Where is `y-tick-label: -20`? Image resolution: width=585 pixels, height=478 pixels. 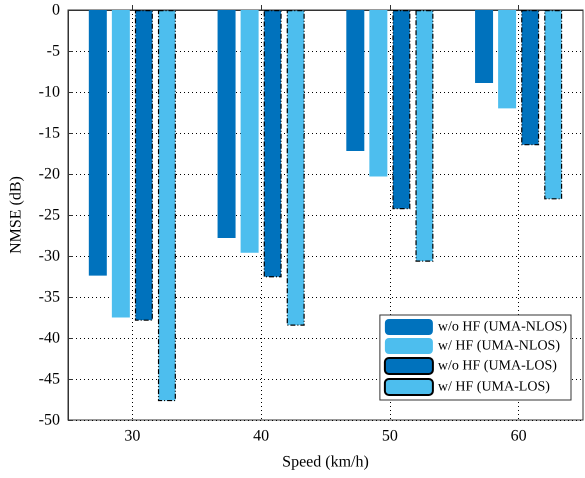
y-tick-label: -20 is located at coordinates (49, 174).